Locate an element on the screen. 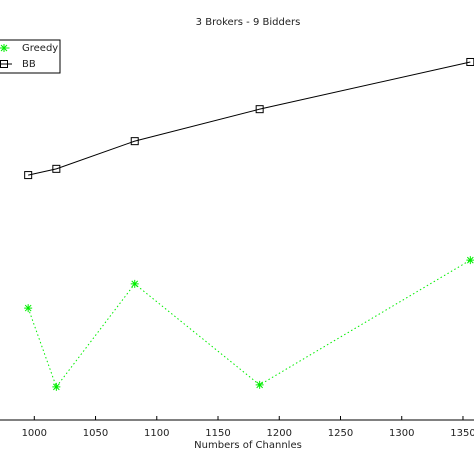 This screenshot has height=474, width=474. x-tick-label: 1300 is located at coordinates (401, 433).